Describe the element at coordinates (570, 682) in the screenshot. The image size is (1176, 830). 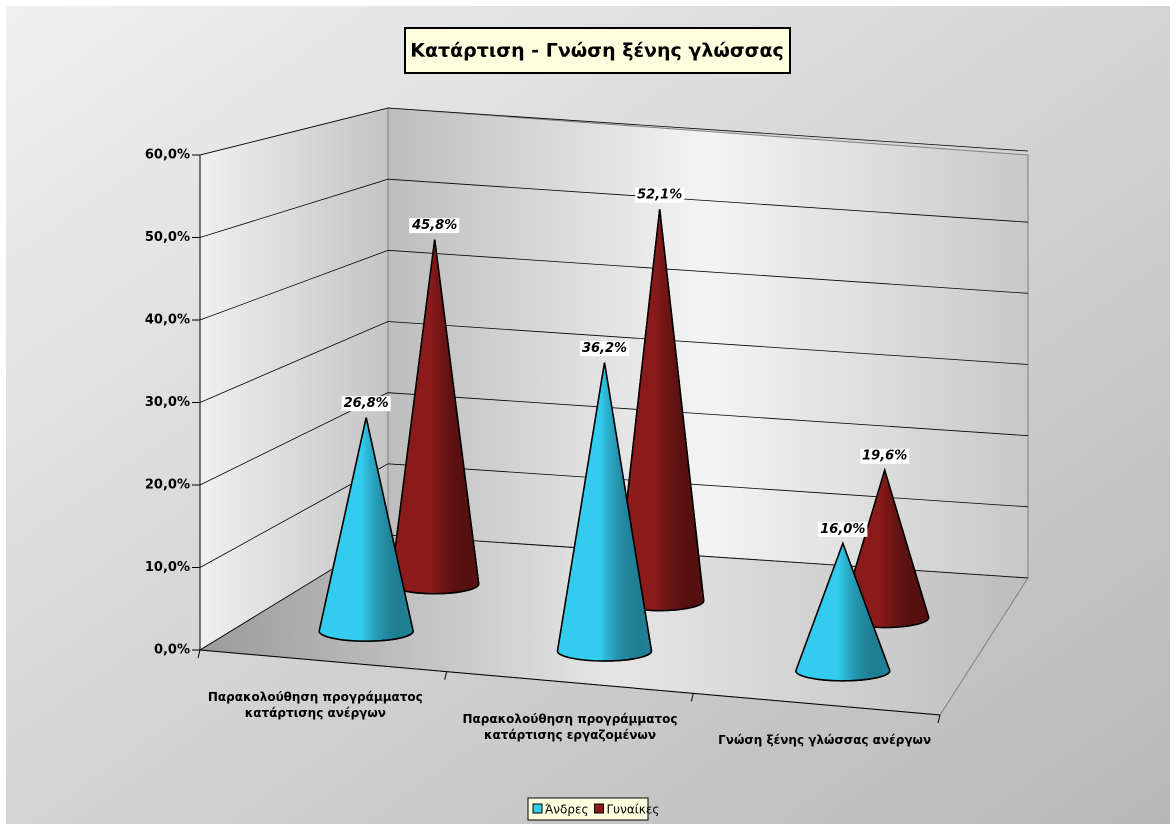
I see `x-axis` at that location.